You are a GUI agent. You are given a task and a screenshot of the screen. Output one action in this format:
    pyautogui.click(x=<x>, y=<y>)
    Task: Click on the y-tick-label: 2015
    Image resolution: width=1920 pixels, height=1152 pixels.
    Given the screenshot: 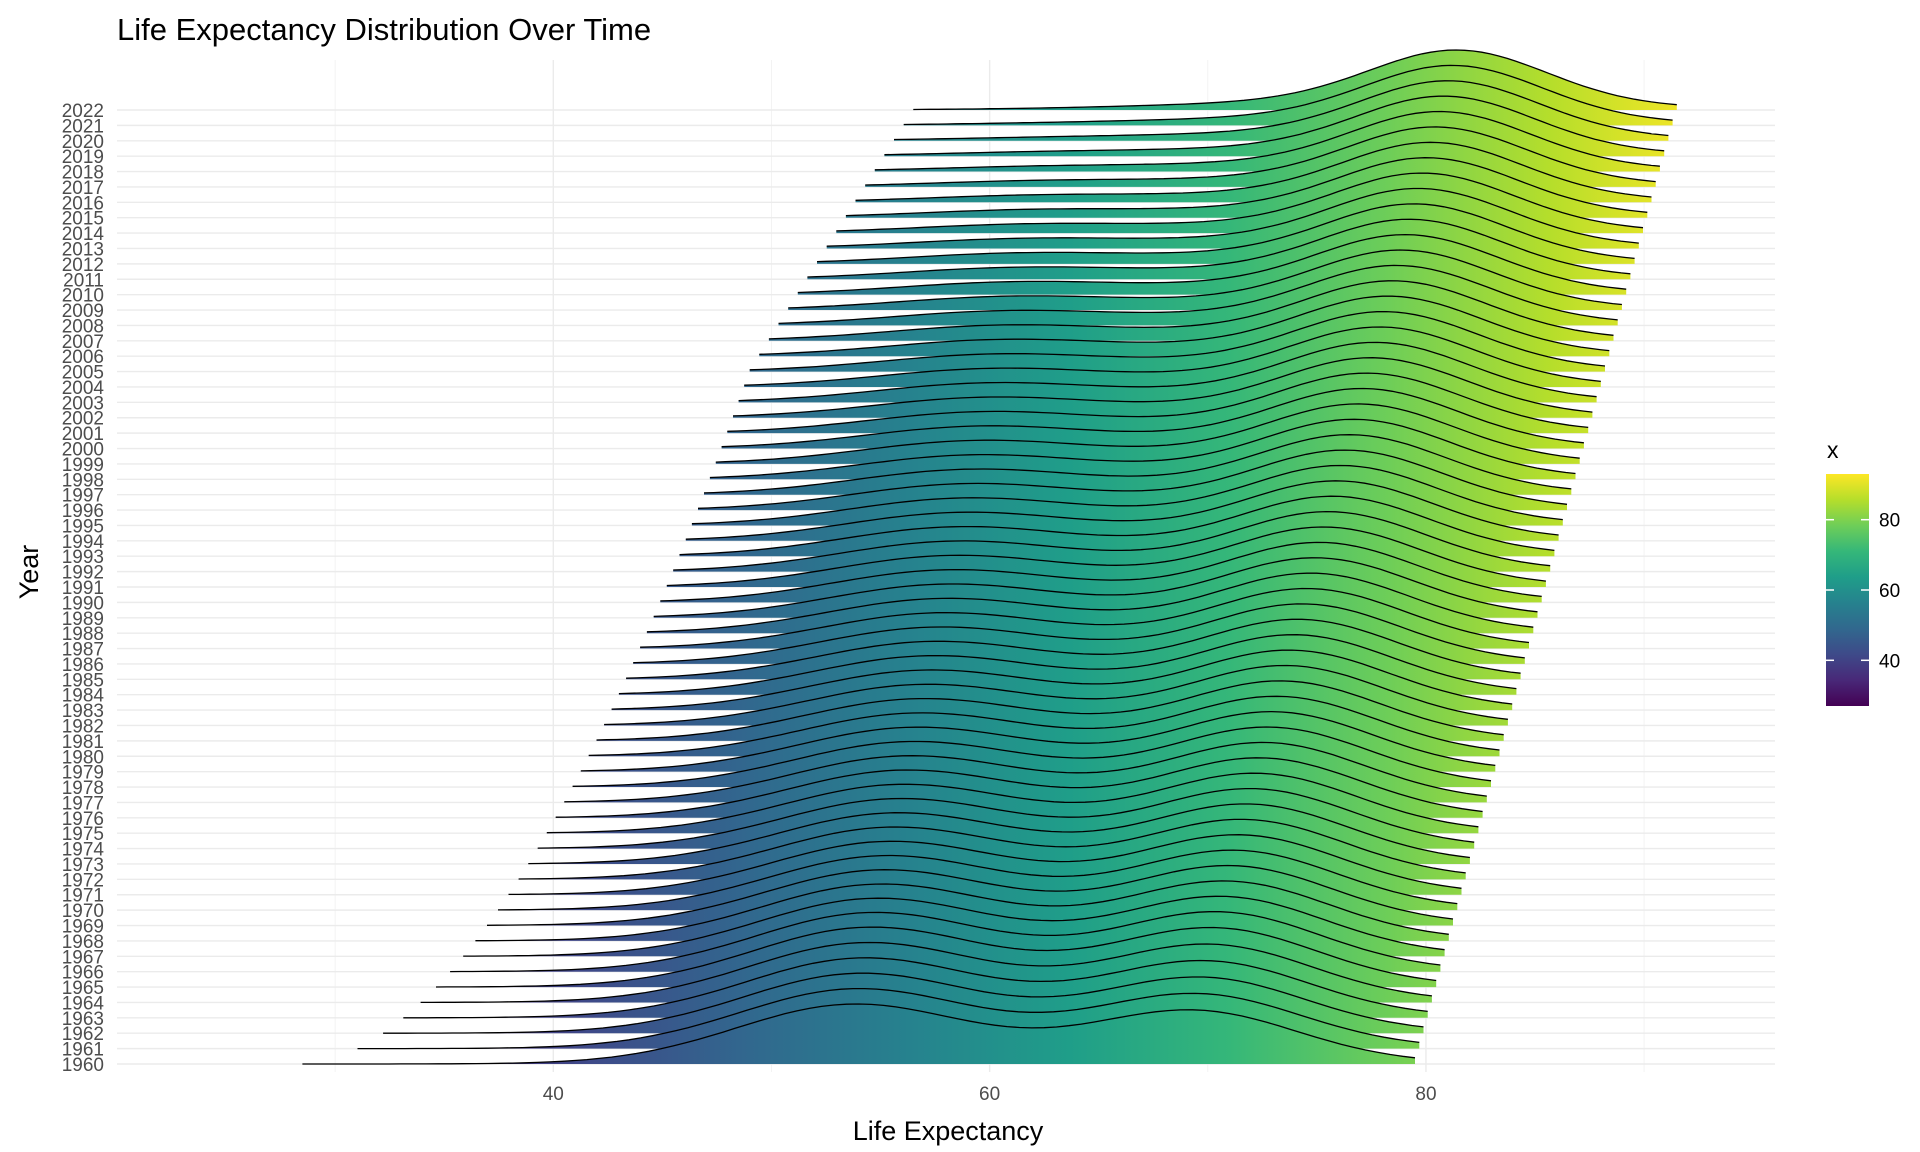 What is the action you would take?
    pyautogui.click(x=83, y=219)
    